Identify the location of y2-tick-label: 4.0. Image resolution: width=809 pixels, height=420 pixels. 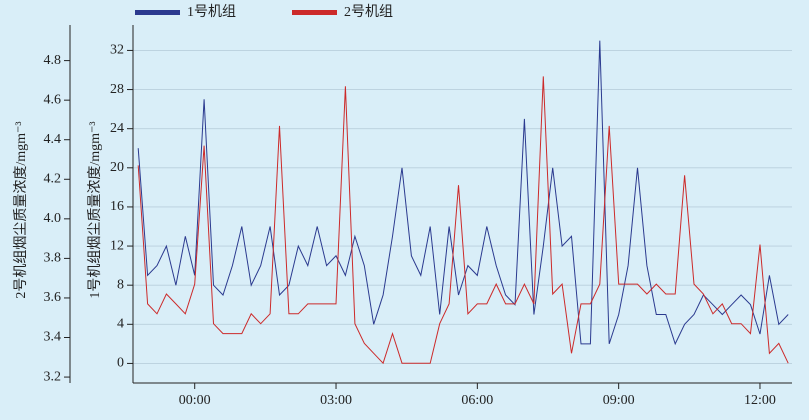
(53, 218).